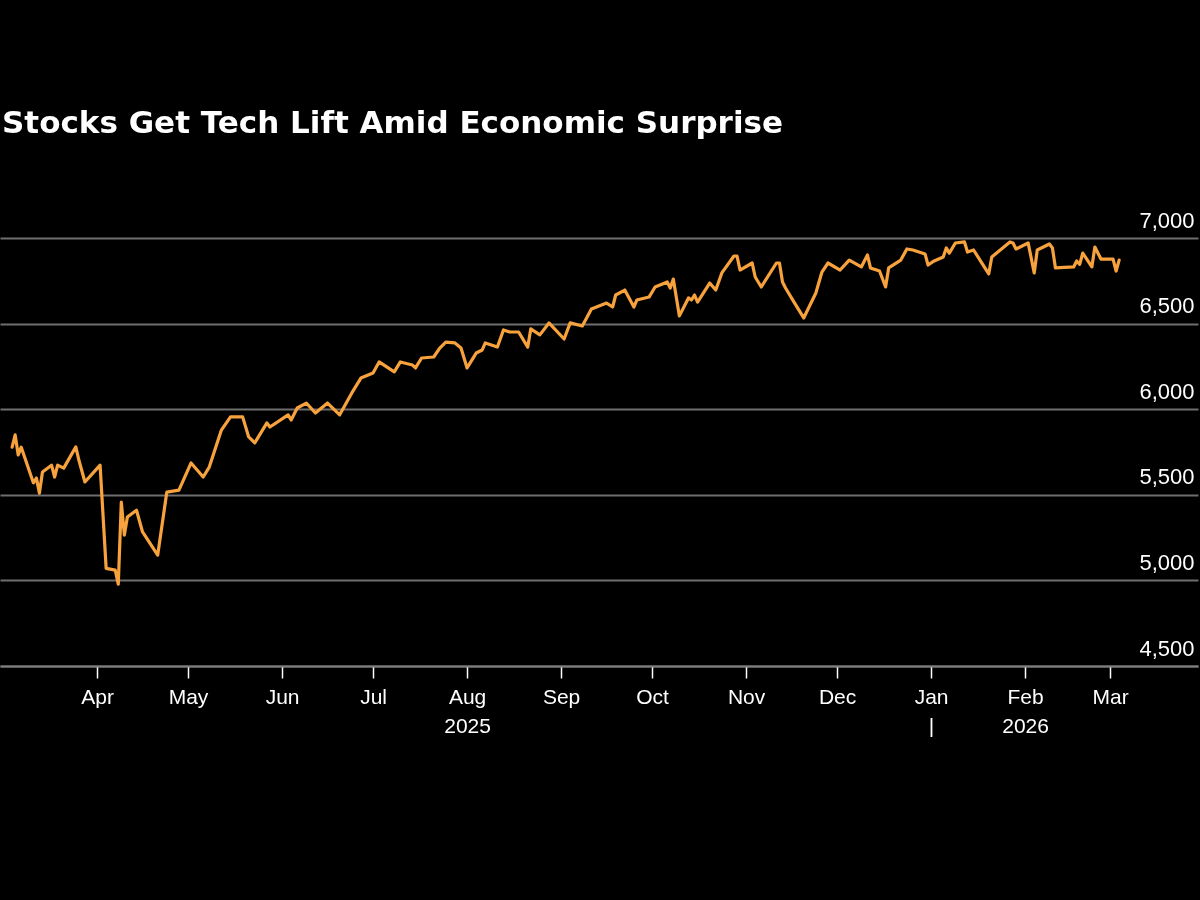 The image size is (1200, 900). Describe the element at coordinates (467, 710) in the screenshot. I see `x-tick-label: Aug 2025` at that location.